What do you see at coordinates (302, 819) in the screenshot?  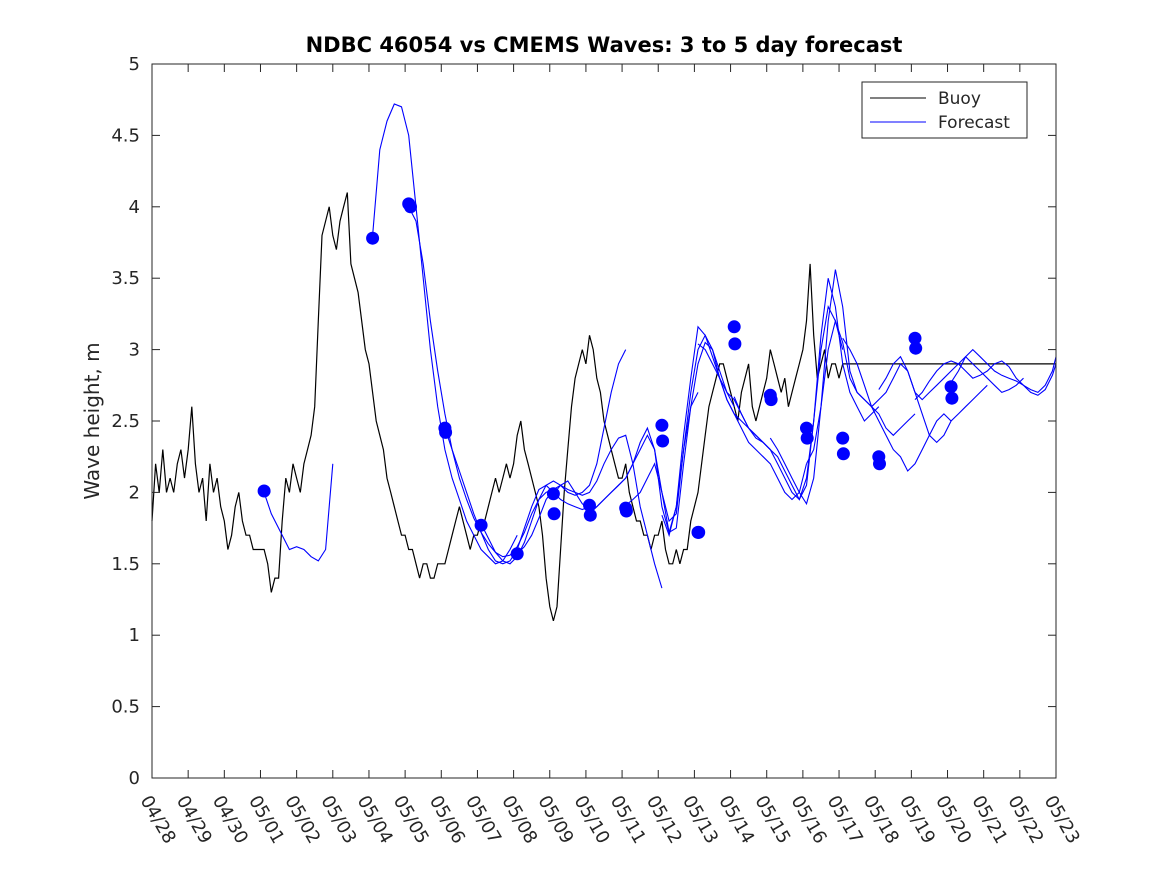 I see `x-tick-label: 05/02` at bounding box center [302, 819].